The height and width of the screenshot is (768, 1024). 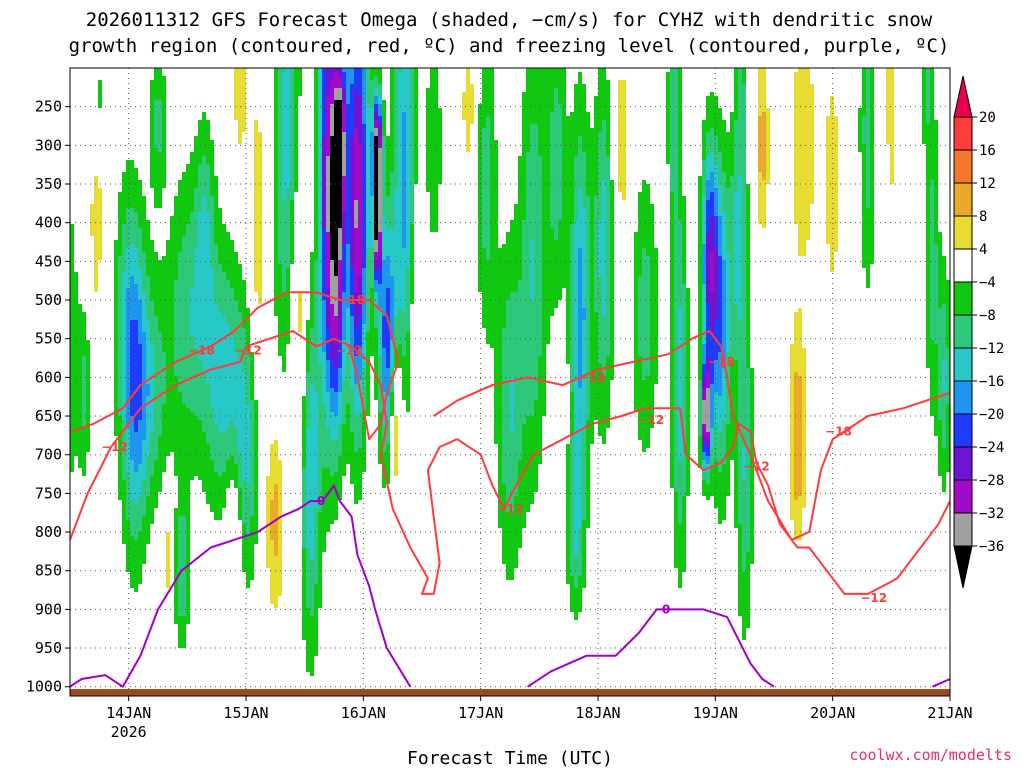 What do you see at coordinates (756, 466) in the screenshot?
I see `isotherm-minus12-label: −12` at bounding box center [756, 466].